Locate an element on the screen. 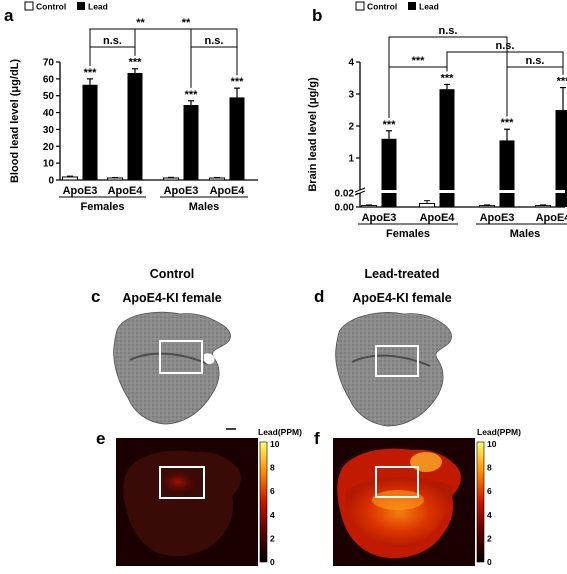 The width and height of the screenshot is (567, 574). colorbar-title-e: Lead(PPM) is located at coordinates (280, 432).